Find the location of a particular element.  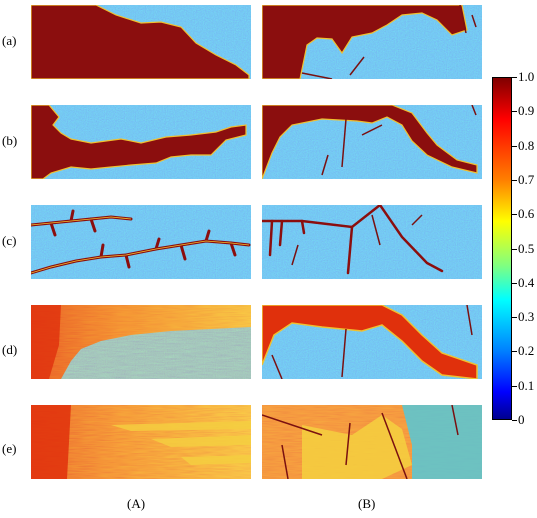

colorbar-tick-label: 0.3 is located at coordinates (526, 316).